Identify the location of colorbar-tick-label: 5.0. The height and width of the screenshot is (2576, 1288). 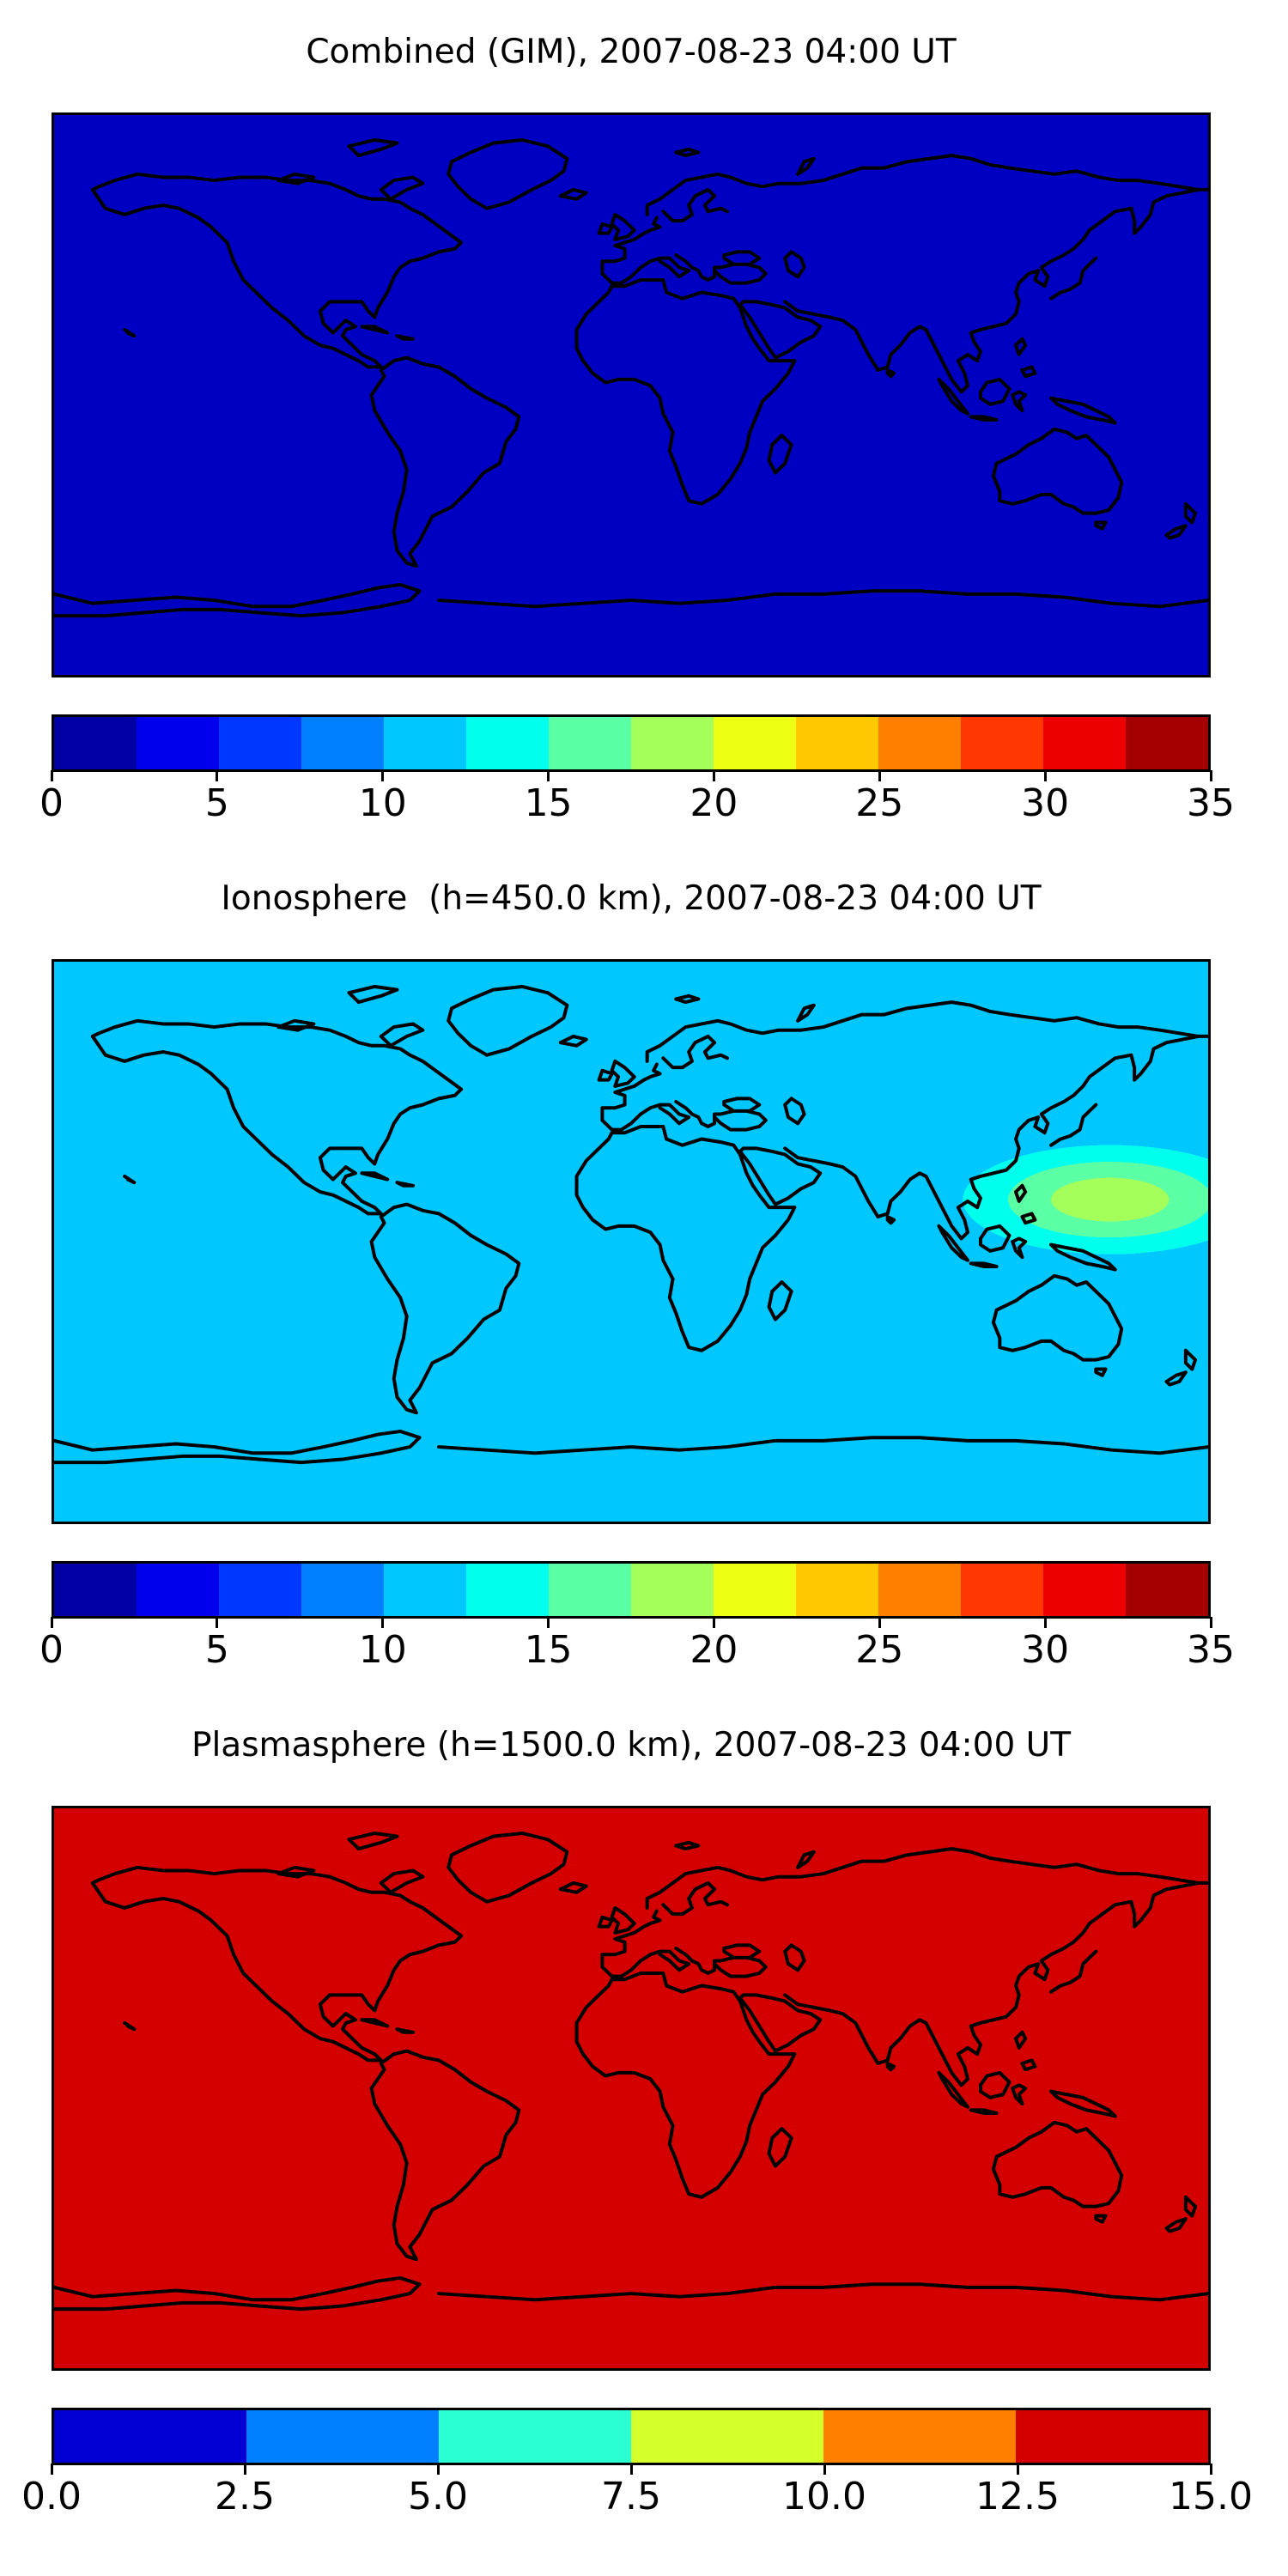
(438, 2496).